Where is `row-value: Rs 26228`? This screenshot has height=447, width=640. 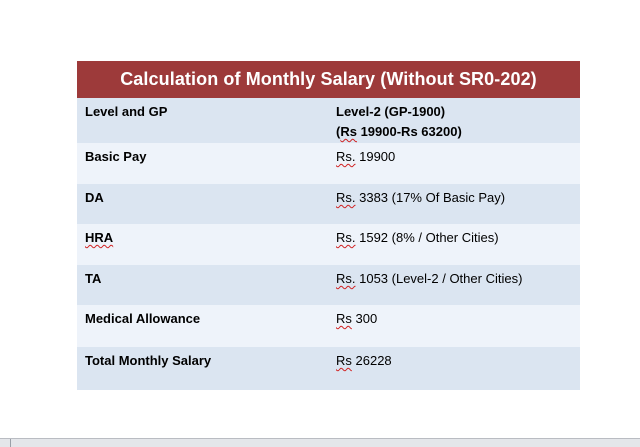 row-value: Rs 26228 is located at coordinates (454, 368).